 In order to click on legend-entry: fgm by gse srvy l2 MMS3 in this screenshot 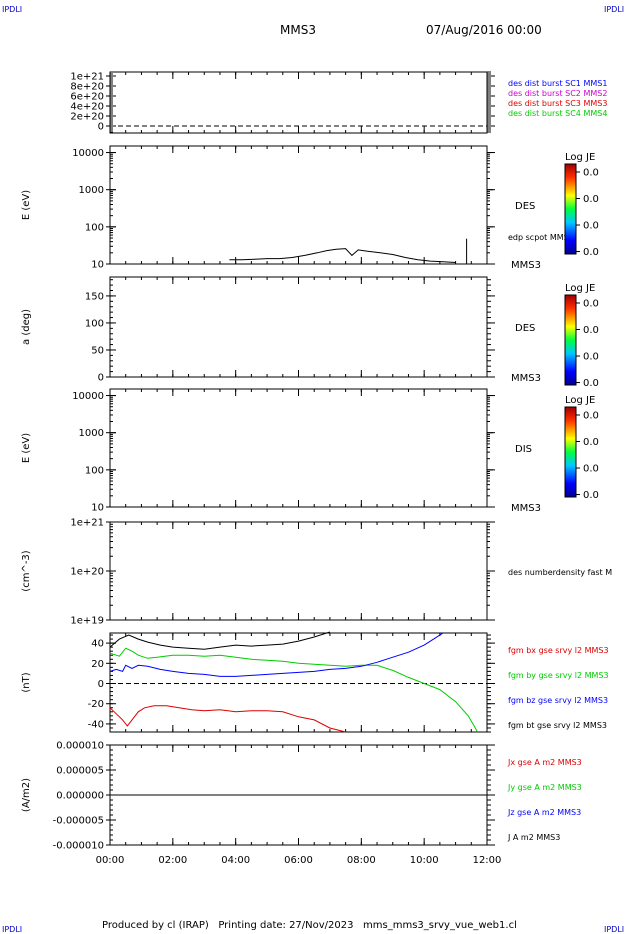, I will do `click(558, 675)`.